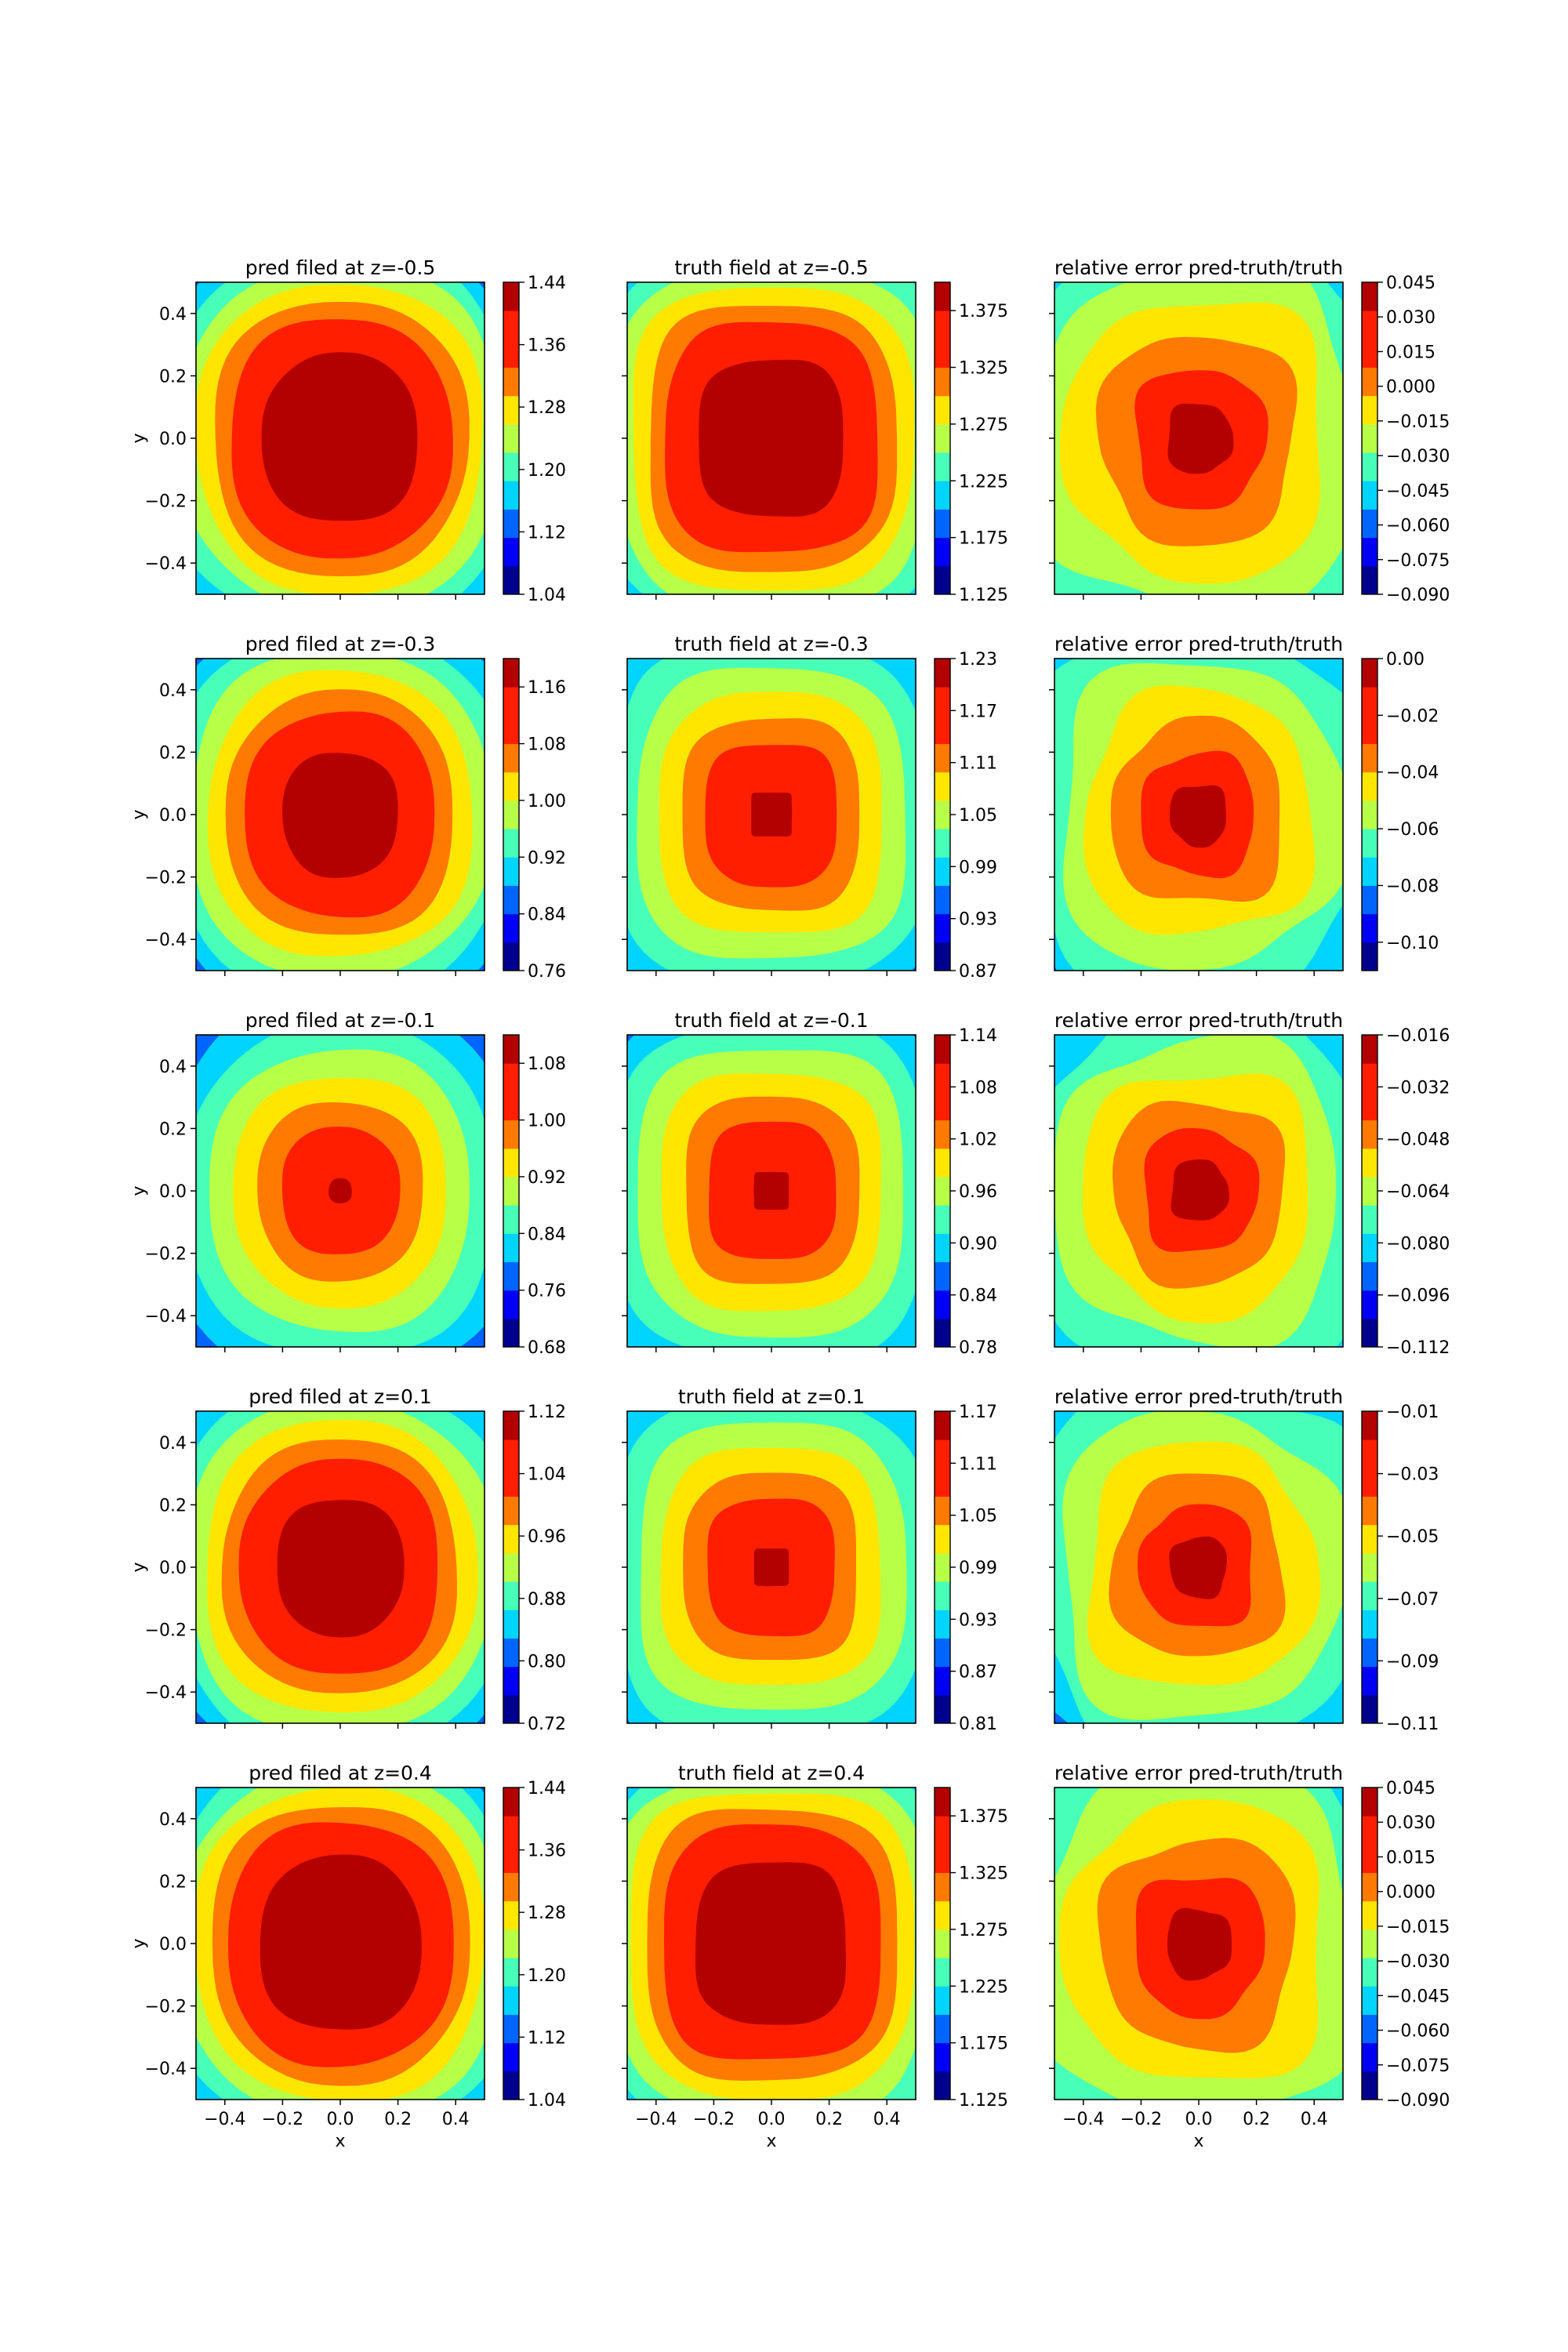  I want to click on contour-peak, so click(771, 815).